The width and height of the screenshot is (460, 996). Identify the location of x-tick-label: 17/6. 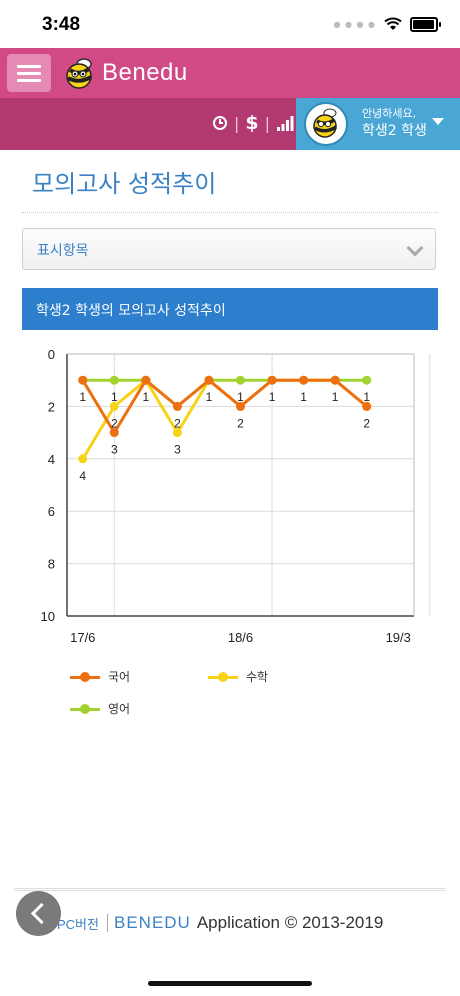
(82, 637).